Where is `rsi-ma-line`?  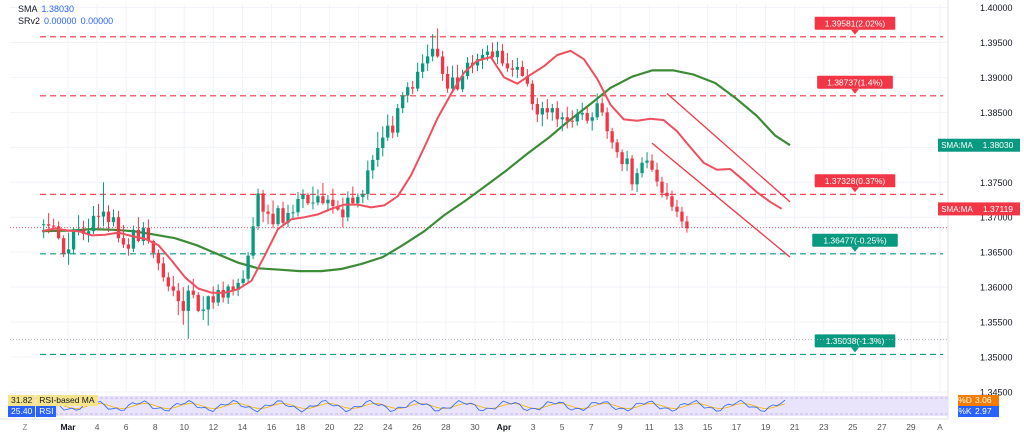
rsi-ma-line is located at coordinates (422, 406).